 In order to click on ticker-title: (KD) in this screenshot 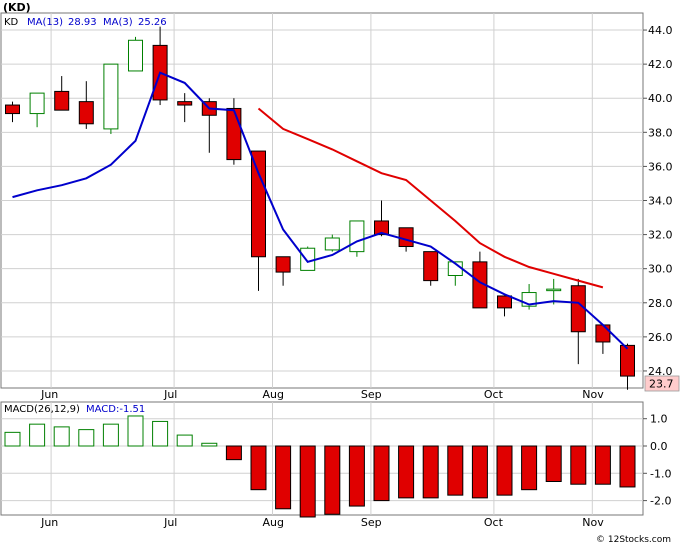, I will do `click(17, 7)`.